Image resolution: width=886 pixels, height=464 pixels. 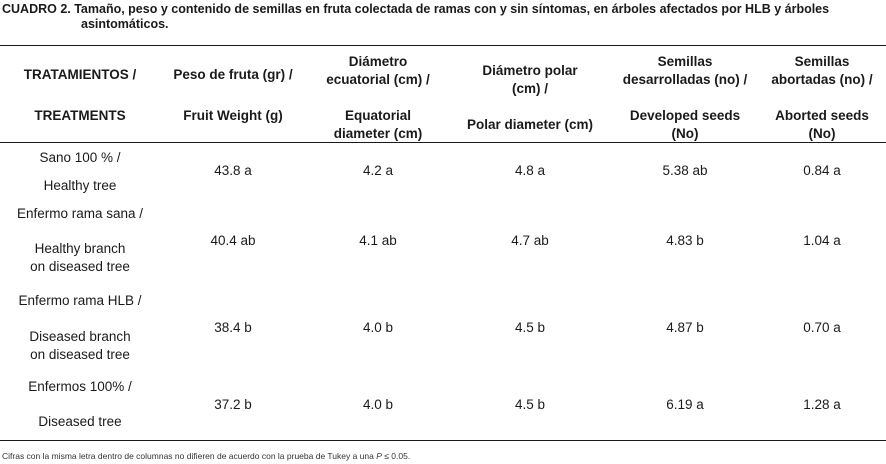 What do you see at coordinates (80, 421) in the screenshot?
I see `table-row-4-treatment-en: Diseased tree` at bounding box center [80, 421].